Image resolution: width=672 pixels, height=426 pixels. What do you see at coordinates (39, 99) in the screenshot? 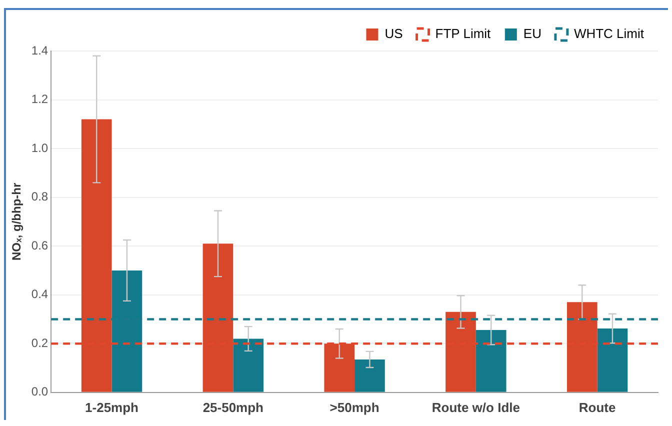
I see `y-tick-label: 1.2` at bounding box center [39, 99].